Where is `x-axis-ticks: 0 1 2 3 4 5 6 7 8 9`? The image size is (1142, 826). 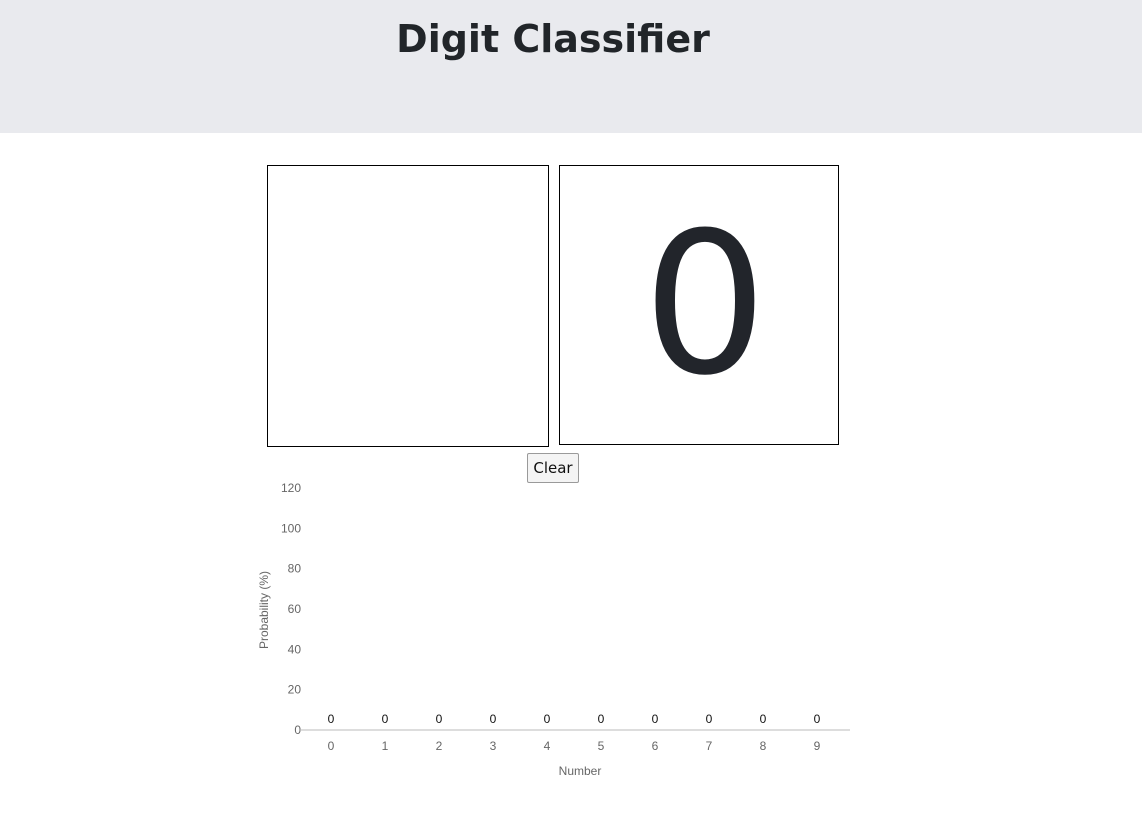
x-axis-ticks: 0 1 2 3 4 5 6 7 8 9 is located at coordinates (574, 746).